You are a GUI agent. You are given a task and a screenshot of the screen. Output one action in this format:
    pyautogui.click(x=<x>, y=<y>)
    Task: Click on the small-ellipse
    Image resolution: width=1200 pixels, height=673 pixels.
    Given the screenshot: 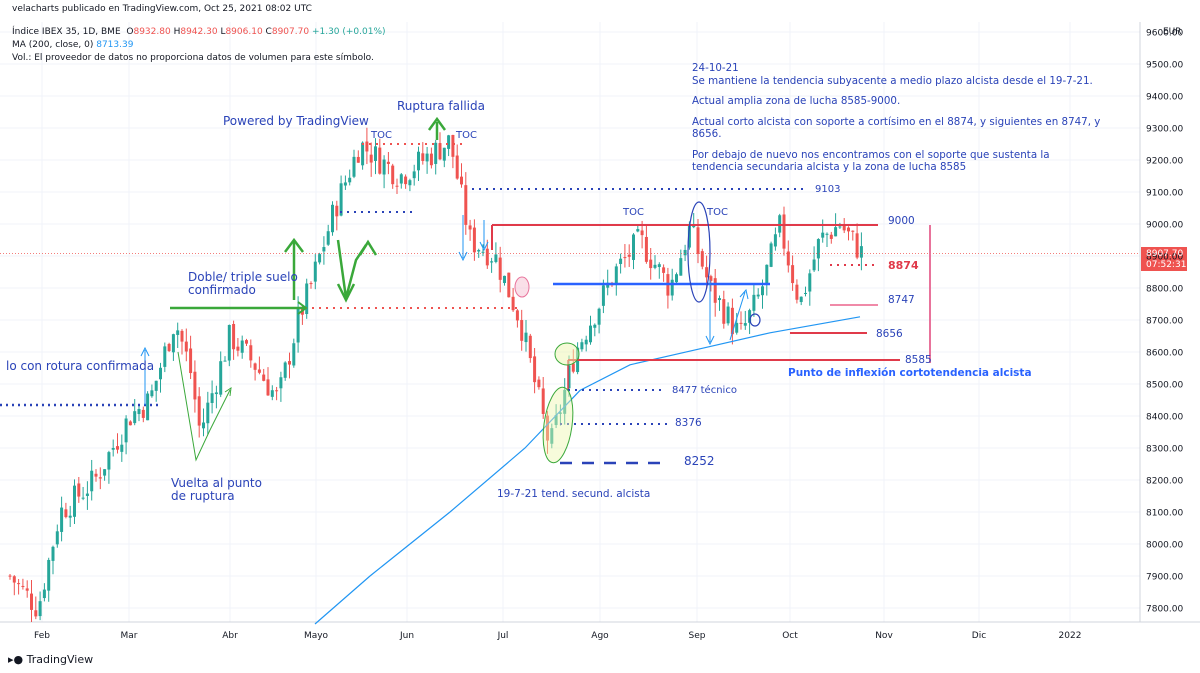 What is the action you would take?
    pyautogui.click(x=755, y=320)
    